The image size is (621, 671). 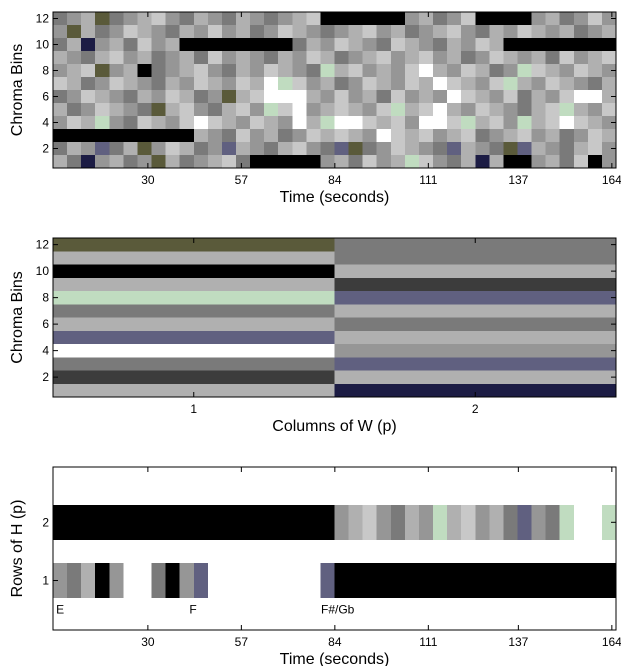 What do you see at coordinates (45, 324) in the screenshot?
I see `y-tick-label: 6` at bounding box center [45, 324].